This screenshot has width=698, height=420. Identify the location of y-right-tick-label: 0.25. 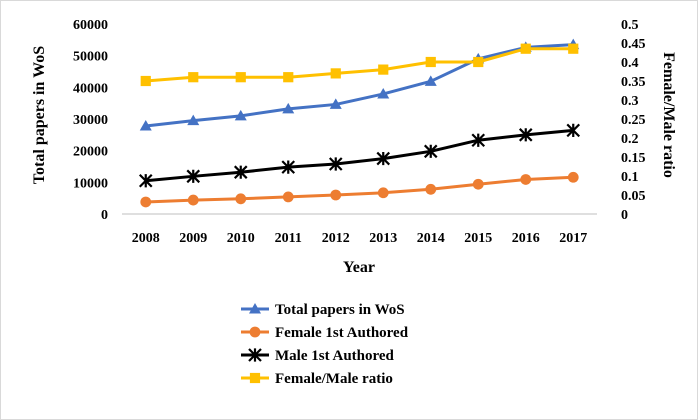
(633, 120).